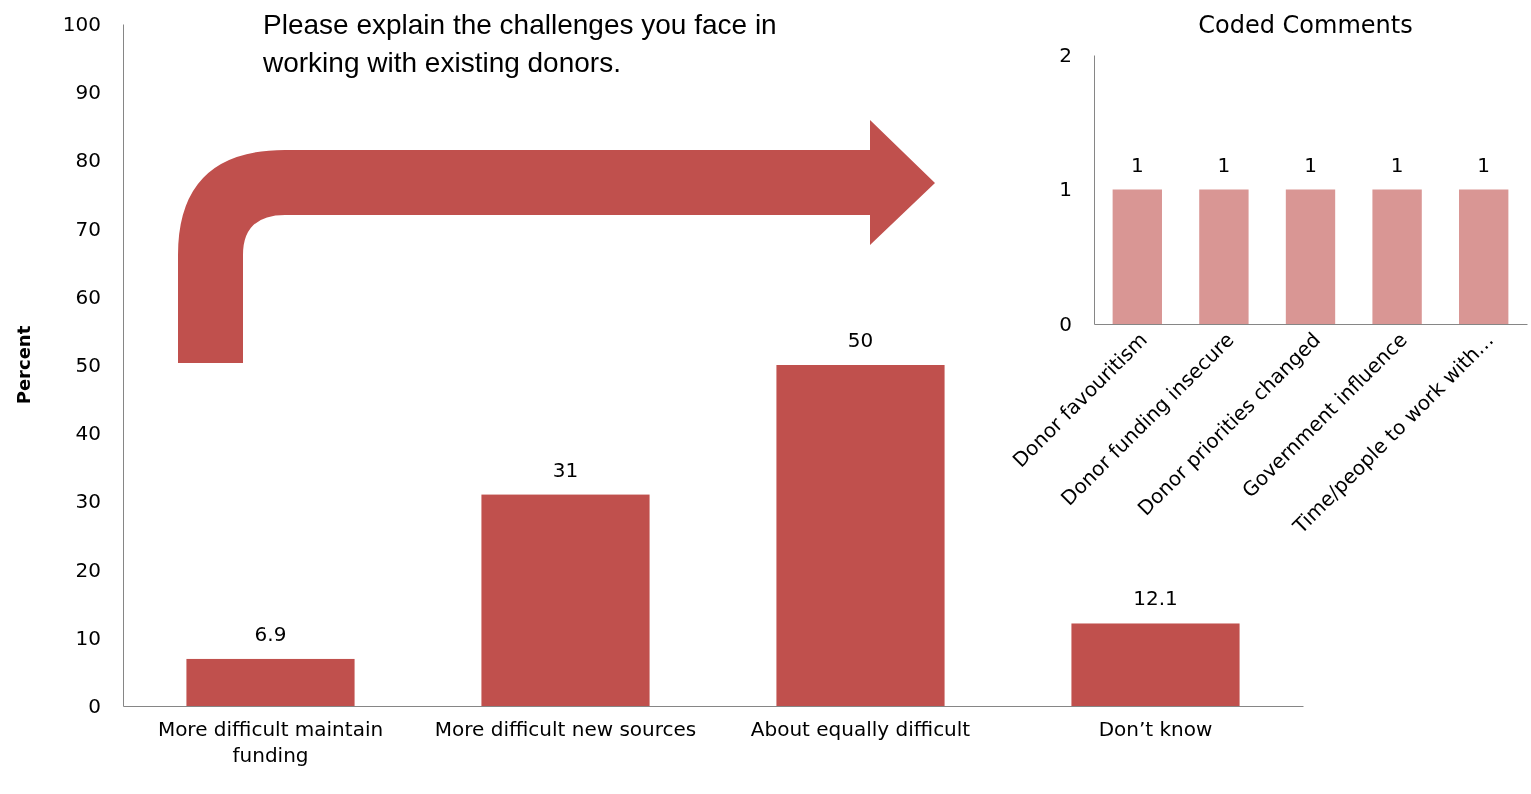 The image size is (1531, 794). What do you see at coordinates (1155, 598) in the screenshot?
I see `data-label: 12.1` at bounding box center [1155, 598].